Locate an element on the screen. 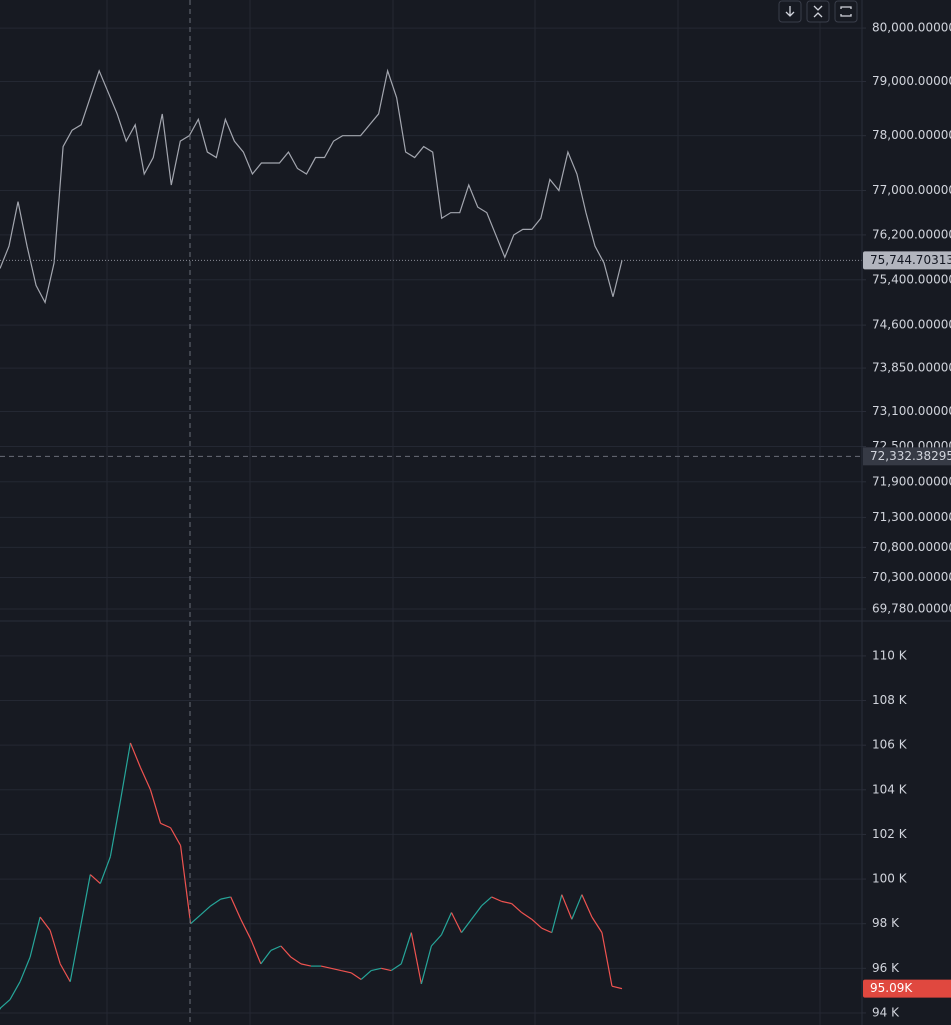 The height and width of the screenshot is (1025, 951). y-tick-label: 71,900.00000 is located at coordinates (911, 481).